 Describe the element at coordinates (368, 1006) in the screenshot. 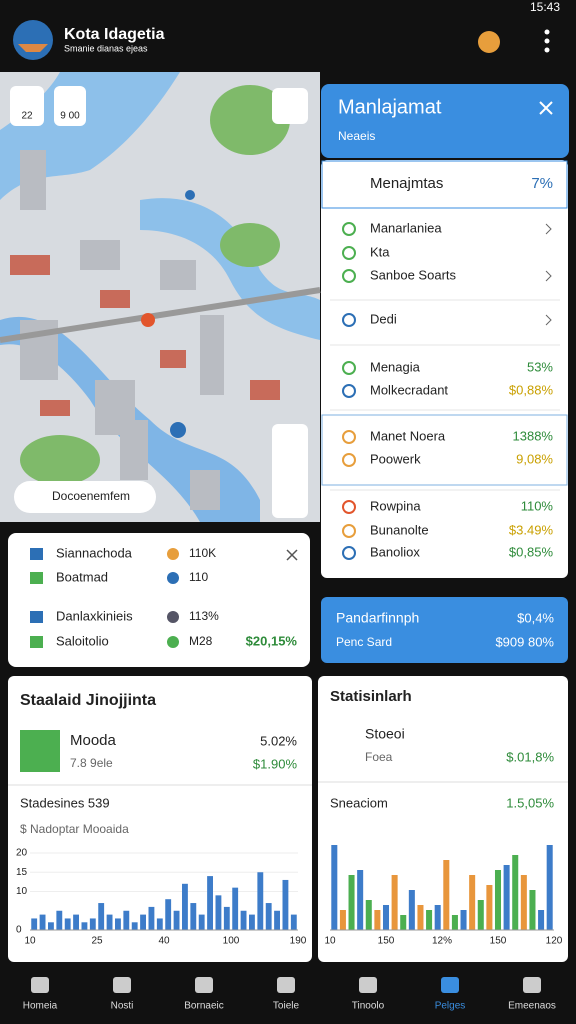

I see `nav-label: Tinoolo` at that location.